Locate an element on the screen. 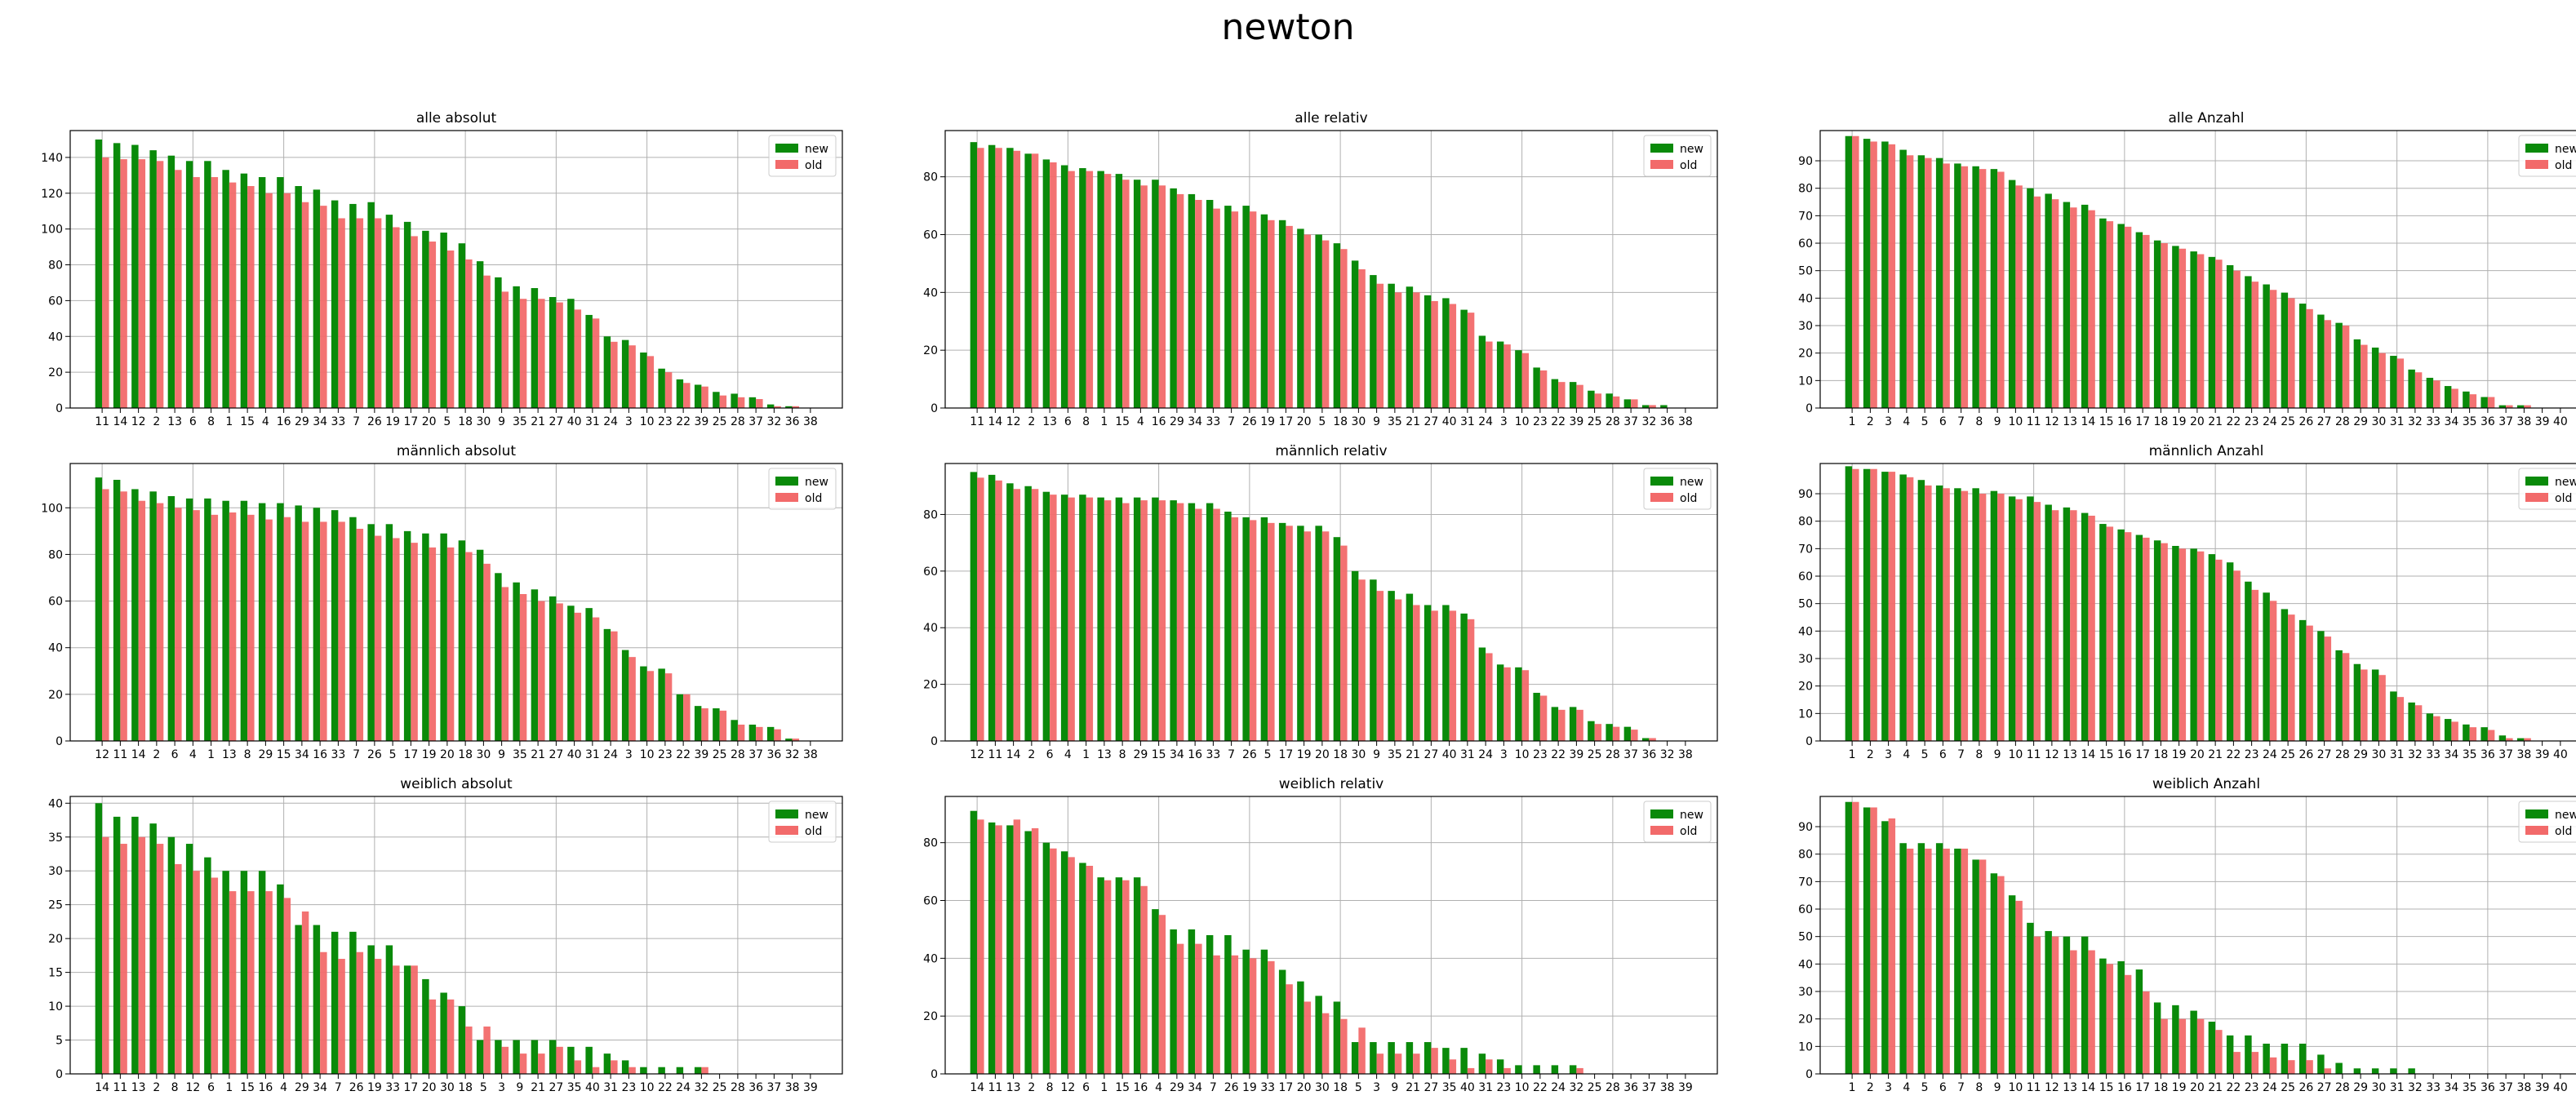 The height and width of the screenshot is (1100, 2576). x-tick-label: 24 is located at coordinates (610, 421).